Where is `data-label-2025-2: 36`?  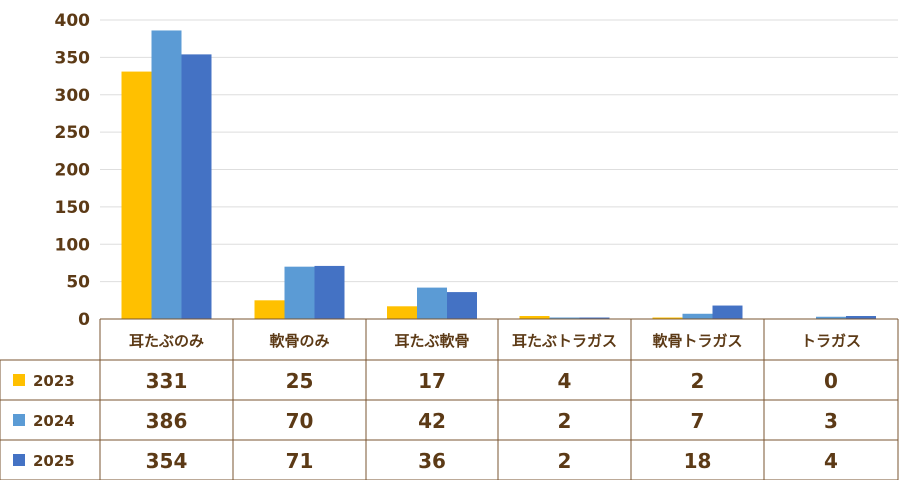
data-label-2025-2: 36 is located at coordinates (432, 461).